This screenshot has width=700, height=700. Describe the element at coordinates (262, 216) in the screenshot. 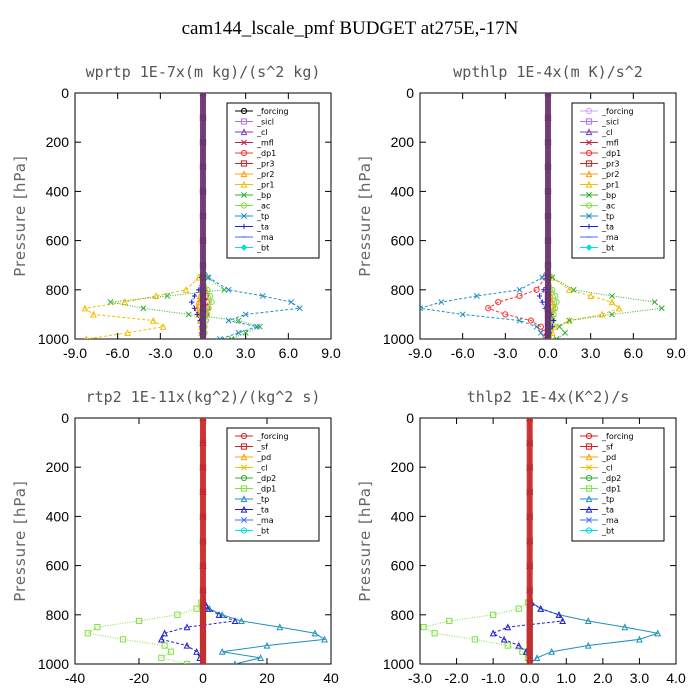

I see `legend-label: _tp` at that location.